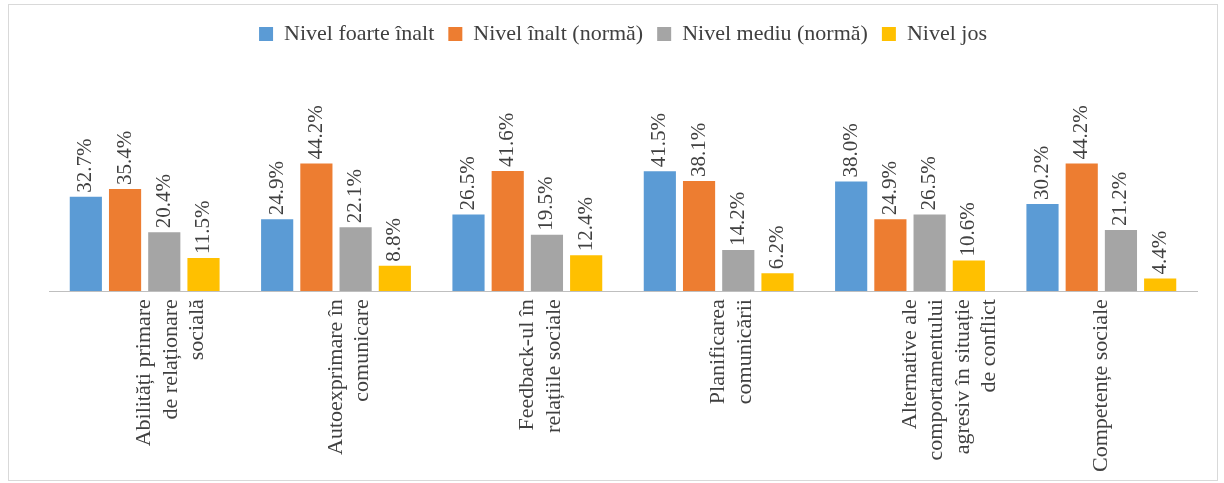  What do you see at coordinates (1119, 198) in the screenshot?
I see `data-label: 21.2%` at bounding box center [1119, 198].